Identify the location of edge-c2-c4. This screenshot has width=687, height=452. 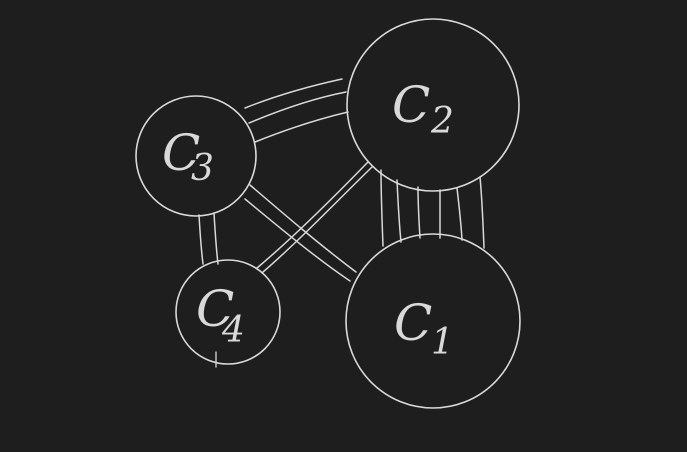
(314, 217).